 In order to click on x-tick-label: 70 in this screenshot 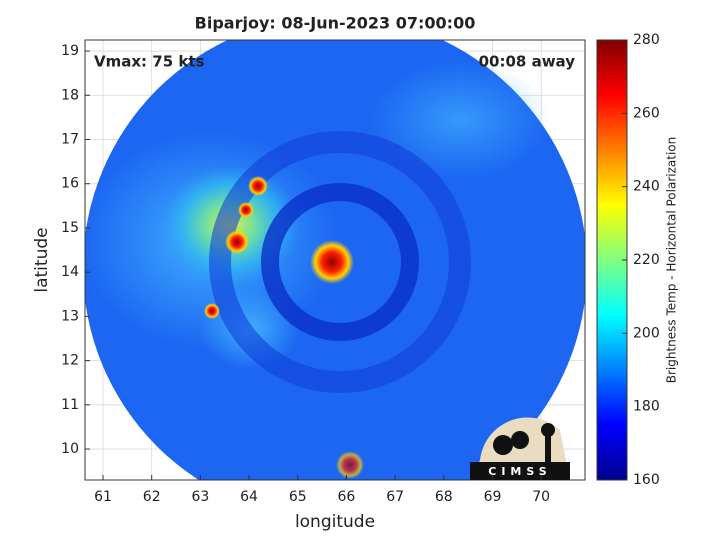, I will do `click(541, 497)`.